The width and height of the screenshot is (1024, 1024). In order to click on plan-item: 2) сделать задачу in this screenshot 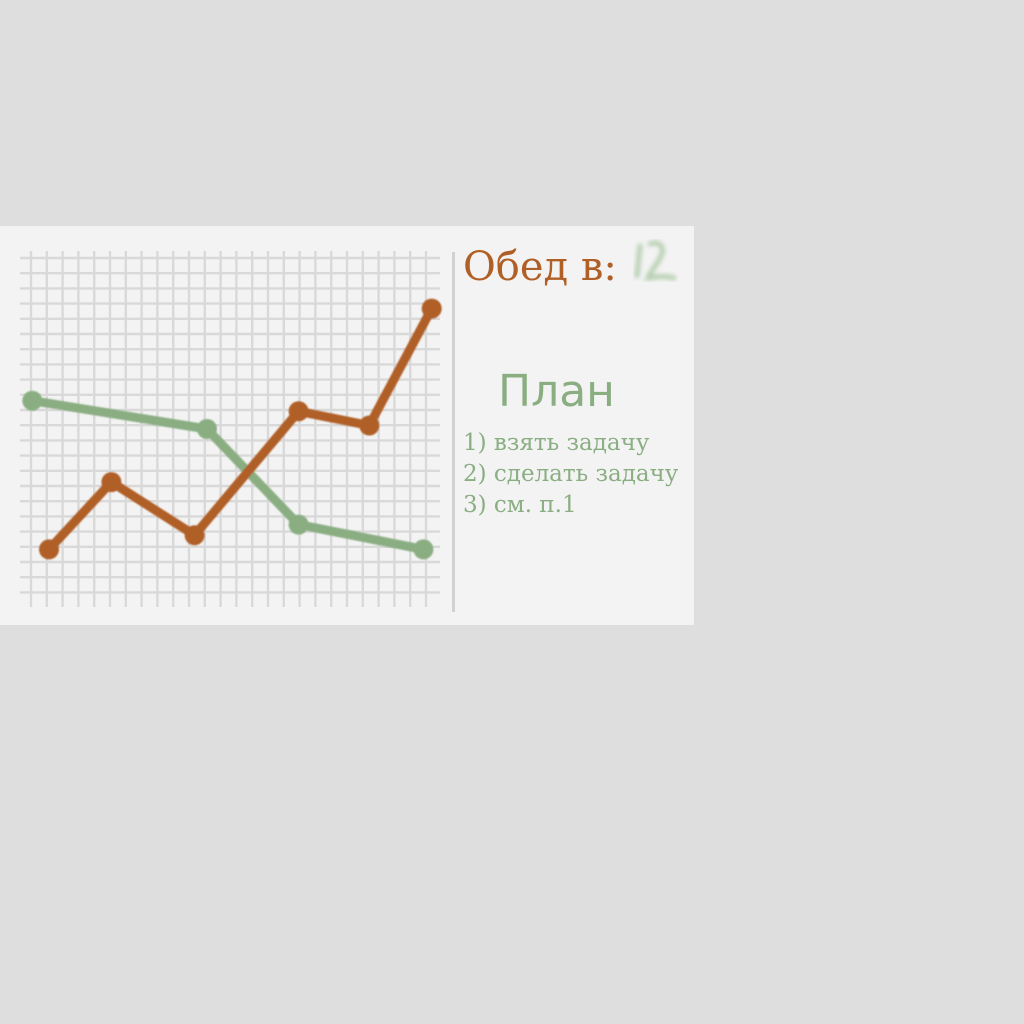, I will do `click(571, 474)`.